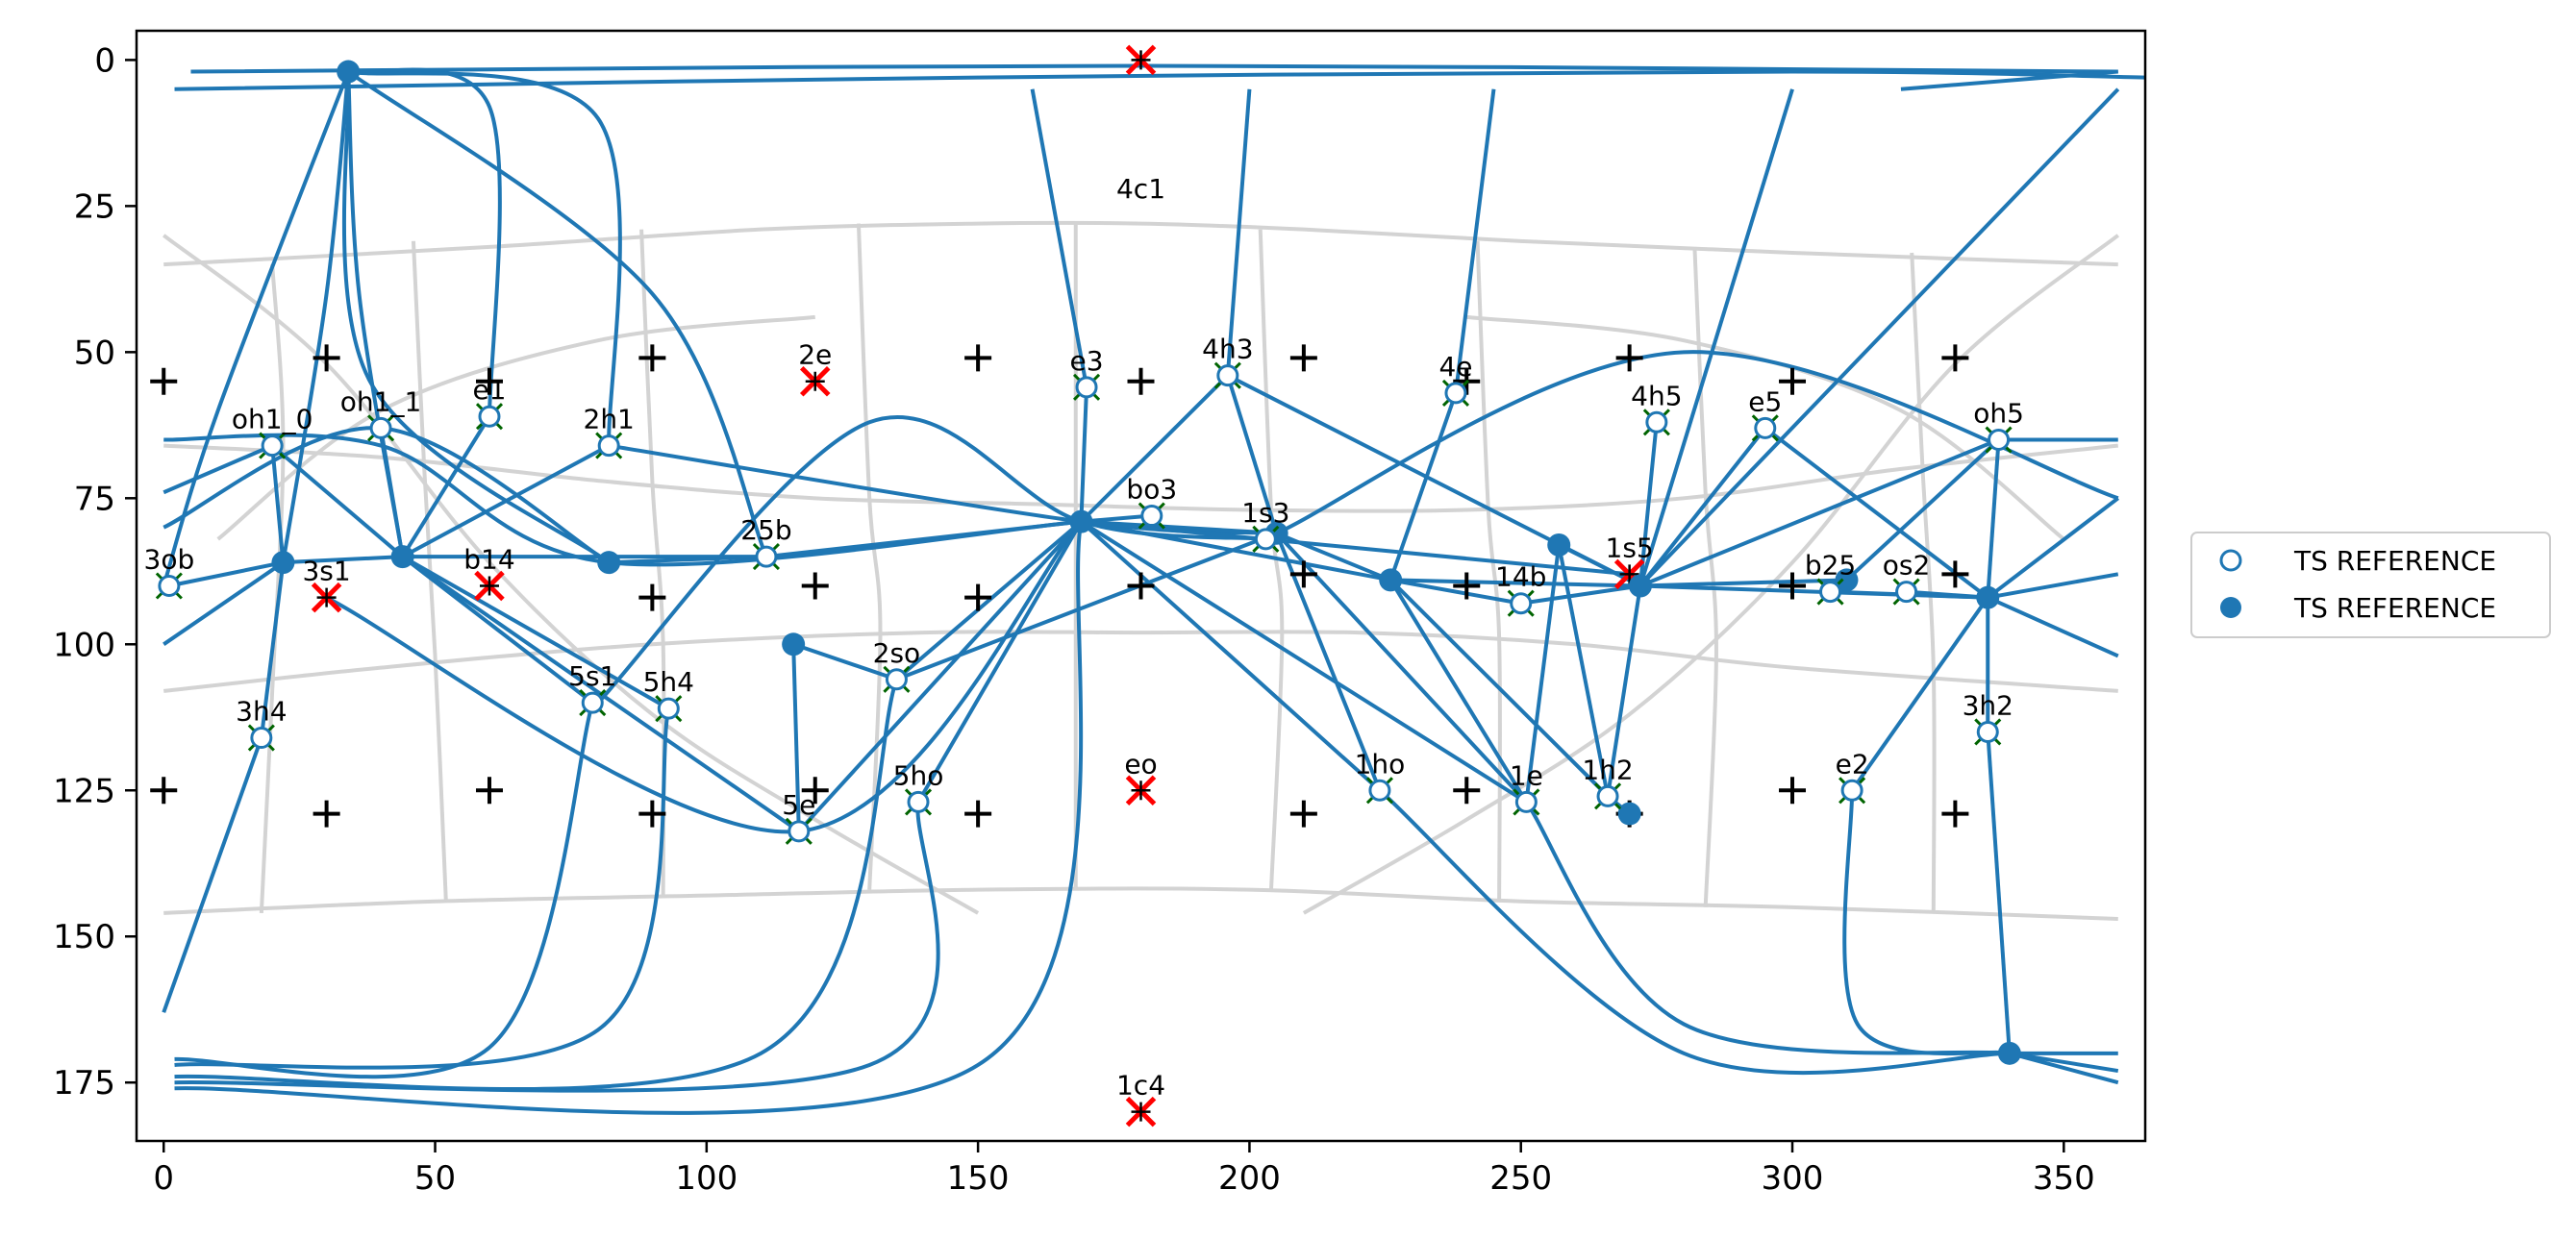 The image size is (2576, 1239). Describe the element at coordinates (2370, 585) in the screenshot. I see `legend: TS REFERENCE TS REFERENCE` at that location.